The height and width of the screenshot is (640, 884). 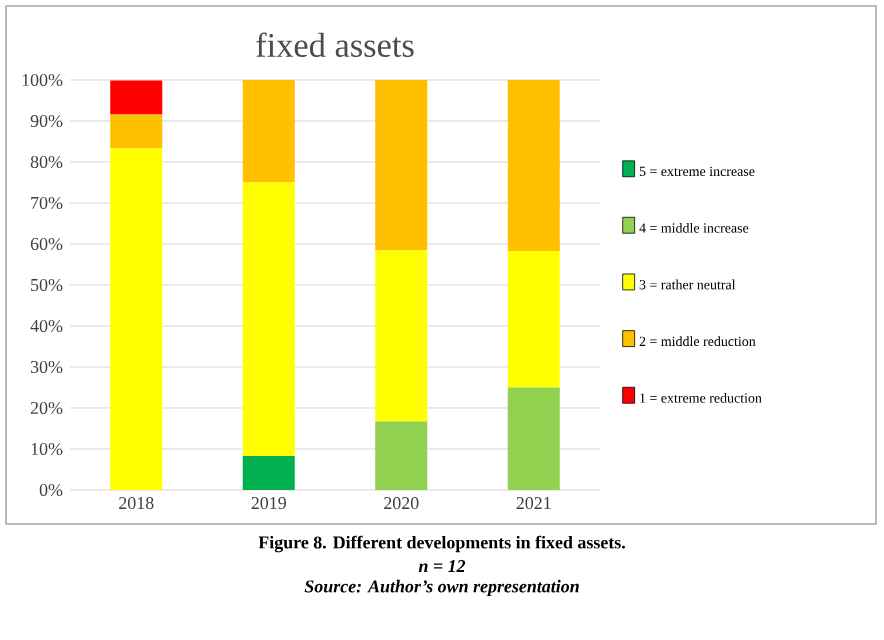 What do you see at coordinates (136, 503) in the screenshot?
I see `x-tick-label: 2018` at bounding box center [136, 503].